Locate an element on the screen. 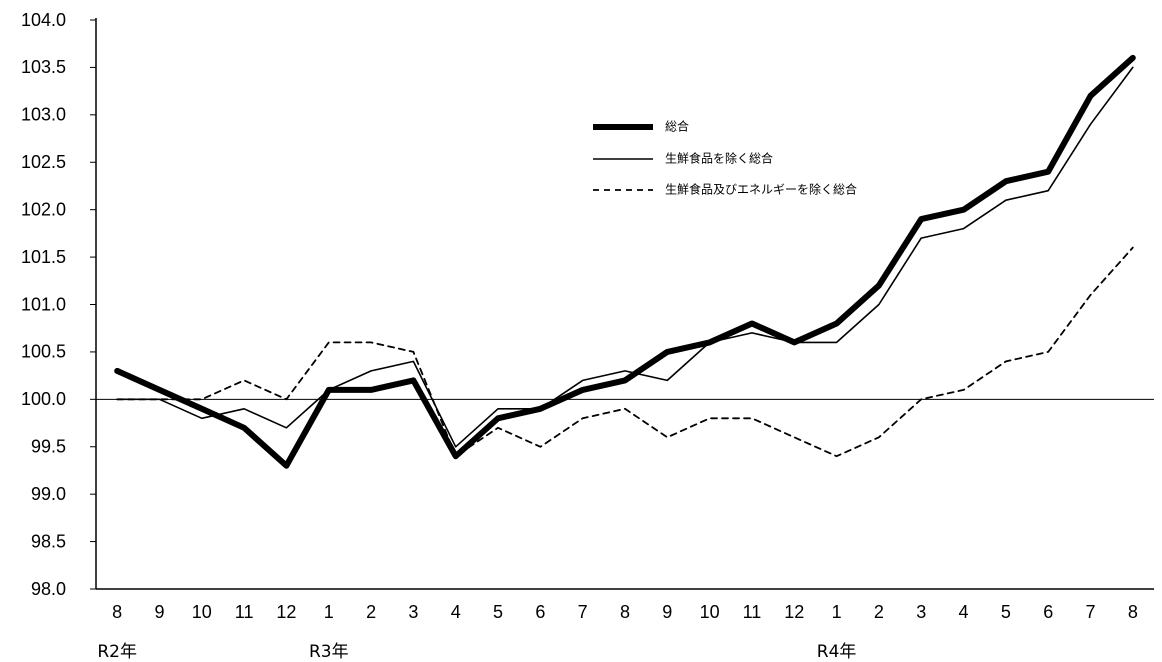 Image resolution: width=1162 pixels, height=662 pixels. year-label: R3年 is located at coordinates (329, 652).